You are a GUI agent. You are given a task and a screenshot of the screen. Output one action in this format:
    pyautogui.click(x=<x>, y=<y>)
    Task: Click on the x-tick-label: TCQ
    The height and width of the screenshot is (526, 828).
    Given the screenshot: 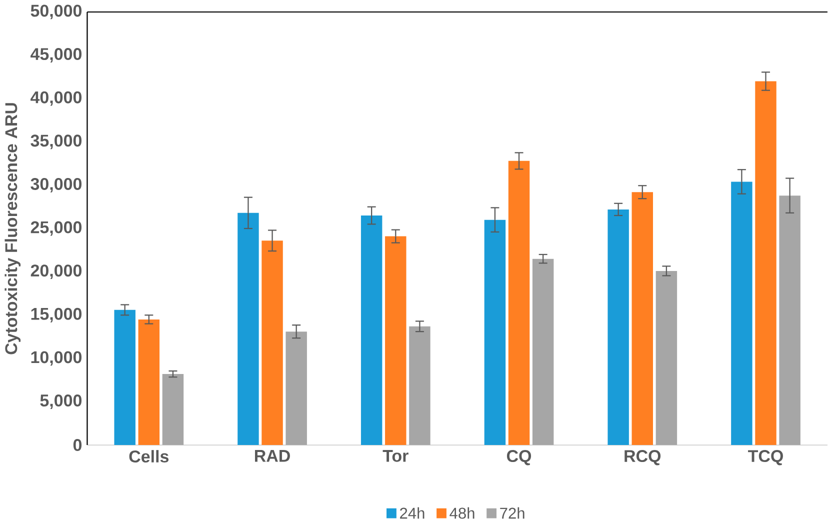 What is the action you would take?
    pyautogui.click(x=765, y=458)
    